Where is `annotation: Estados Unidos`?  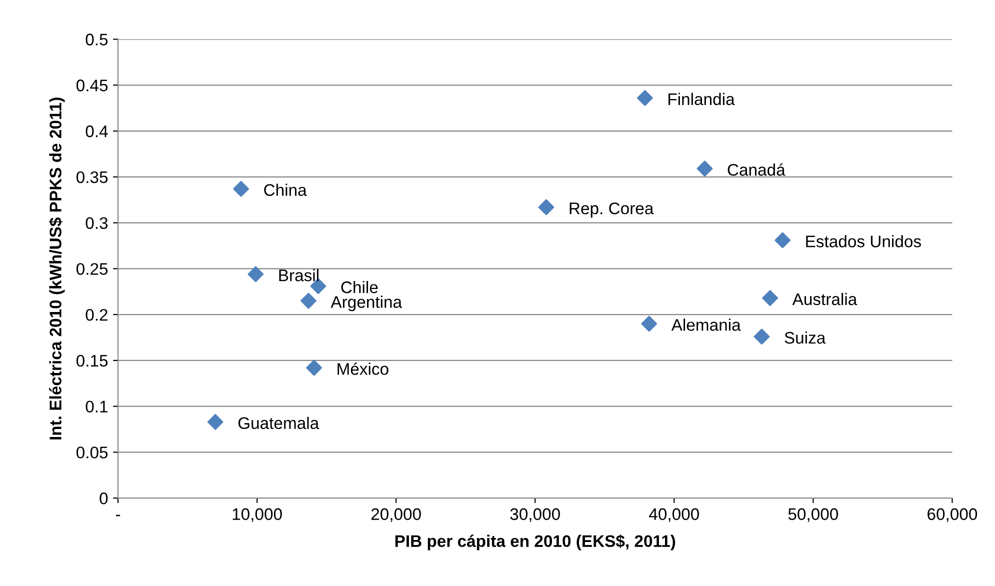
annotation: Estados Unidos is located at coordinates (863, 241).